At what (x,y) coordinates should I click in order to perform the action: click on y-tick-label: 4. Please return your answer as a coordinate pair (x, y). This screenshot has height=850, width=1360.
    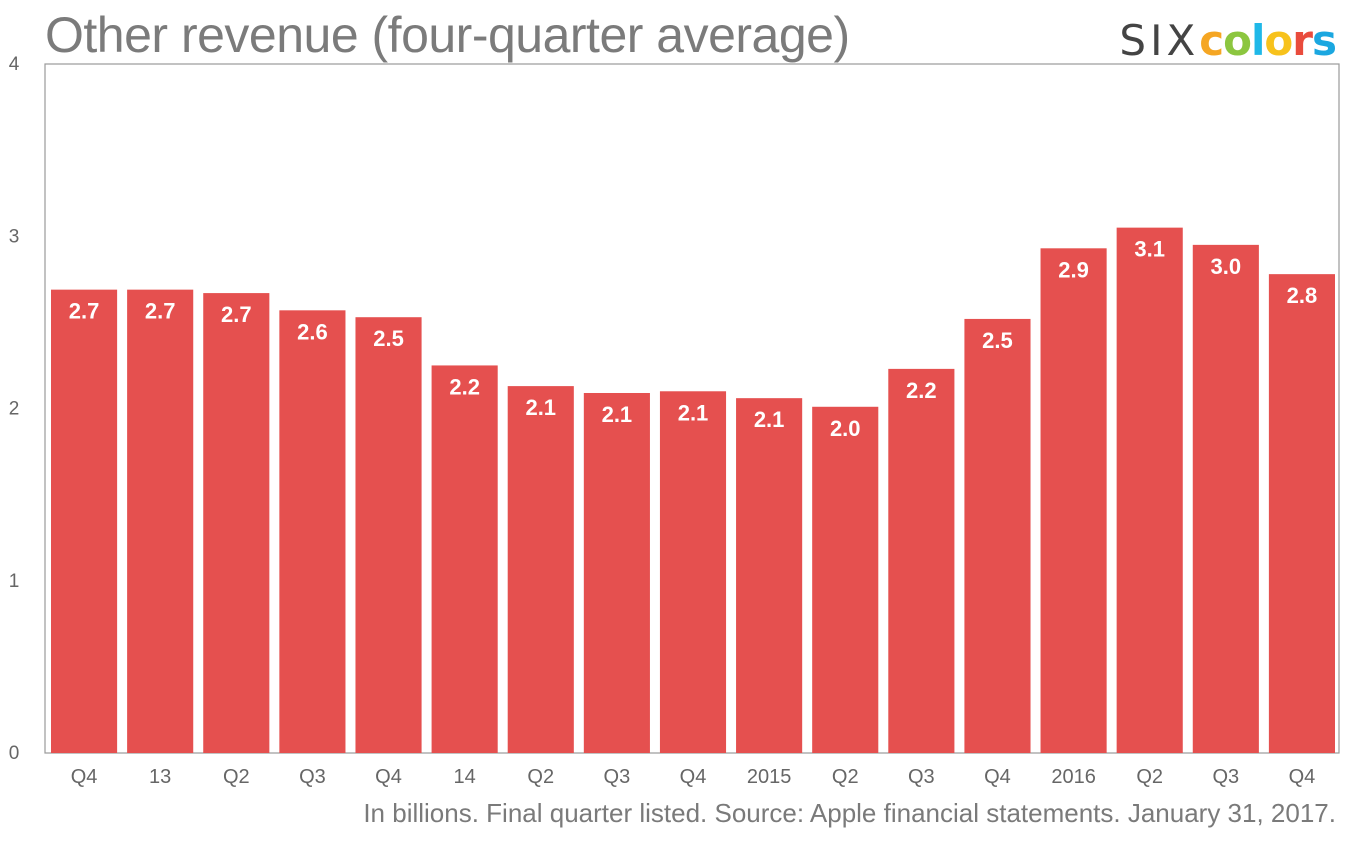
    Looking at the image, I should click on (14, 64).